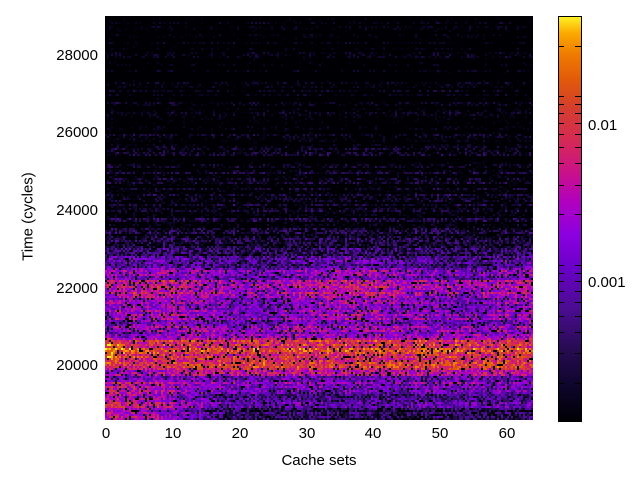 Image resolution: width=640 pixels, height=480 pixels. What do you see at coordinates (77, 210) in the screenshot?
I see `y-tick-label-24000: 24000` at bounding box center [77, 210].